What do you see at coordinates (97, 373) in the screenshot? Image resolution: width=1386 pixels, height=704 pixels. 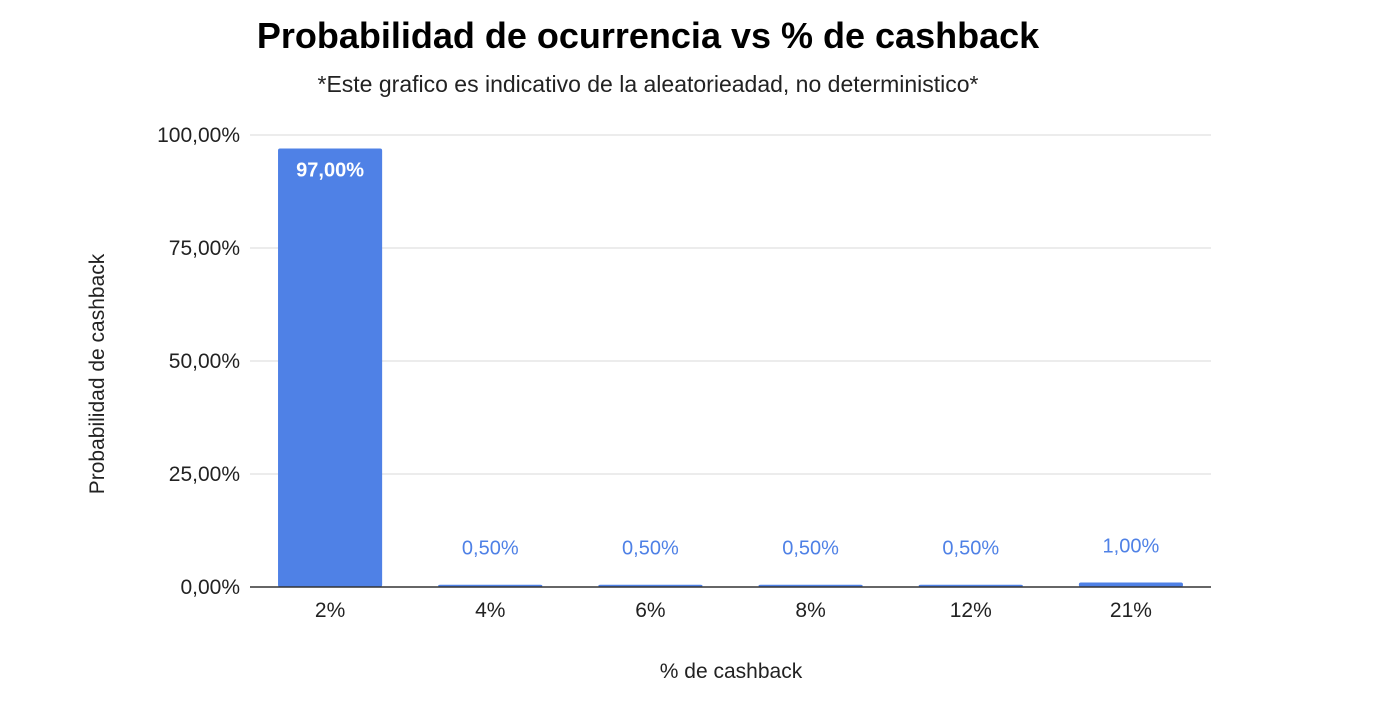 I see `y-axis-title: Probabilidad de cashback` at bounding box center [97, 373].